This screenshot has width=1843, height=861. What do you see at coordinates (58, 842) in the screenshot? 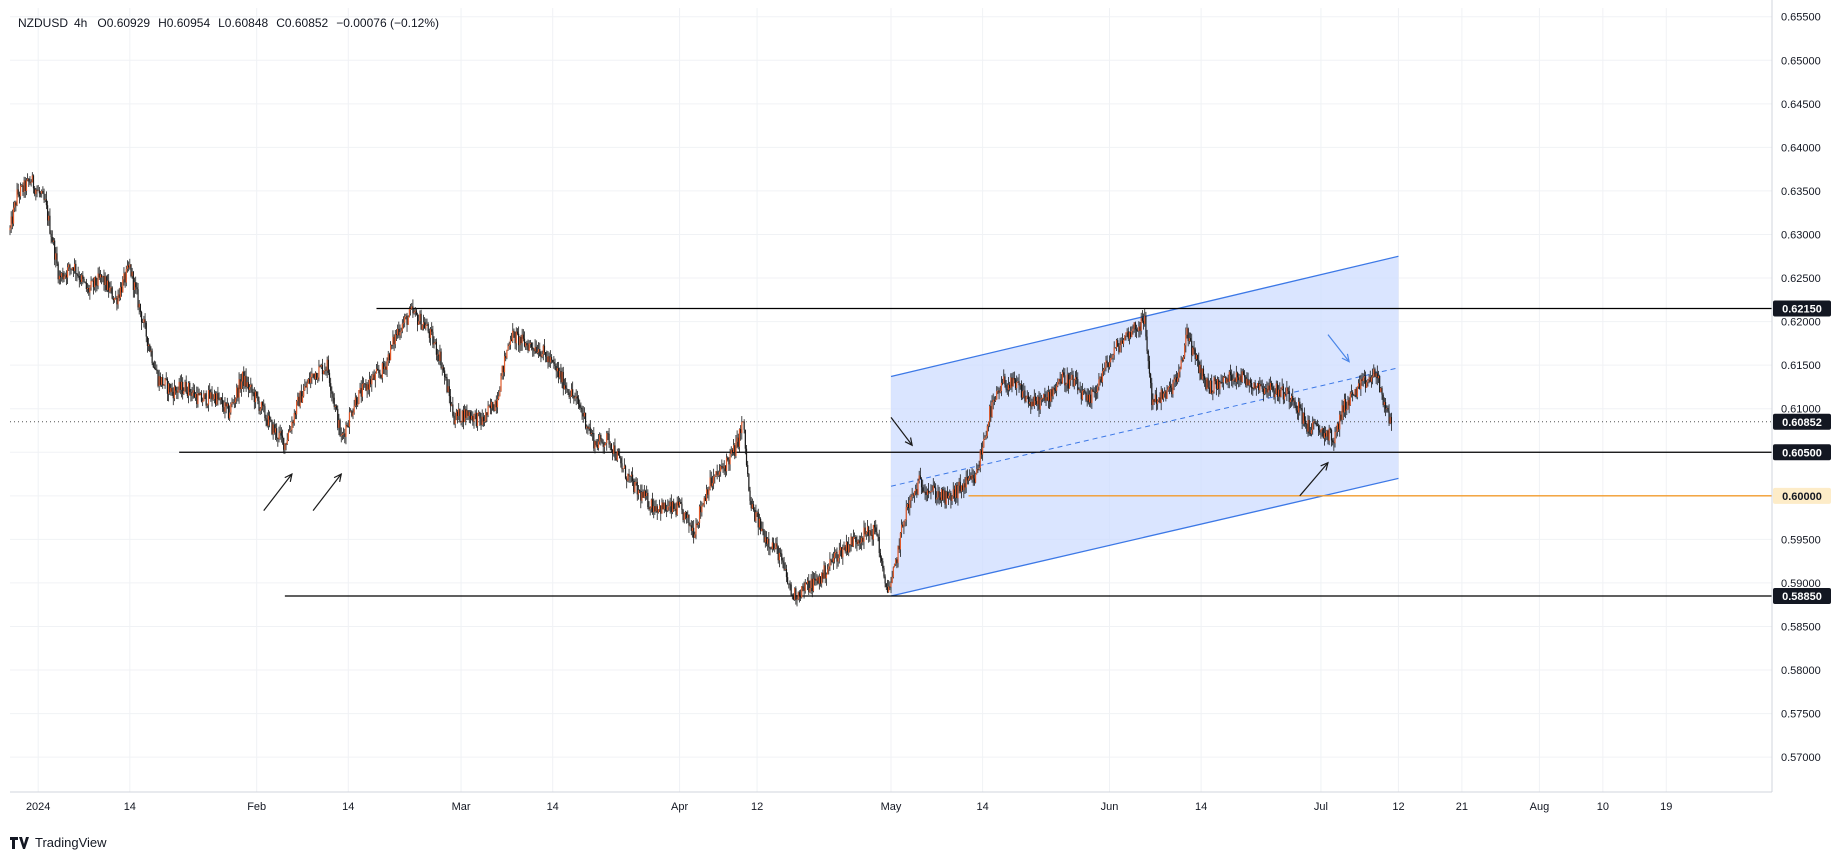
I see `tradingview-logo: TradingView` at bounding box center [58, 842].